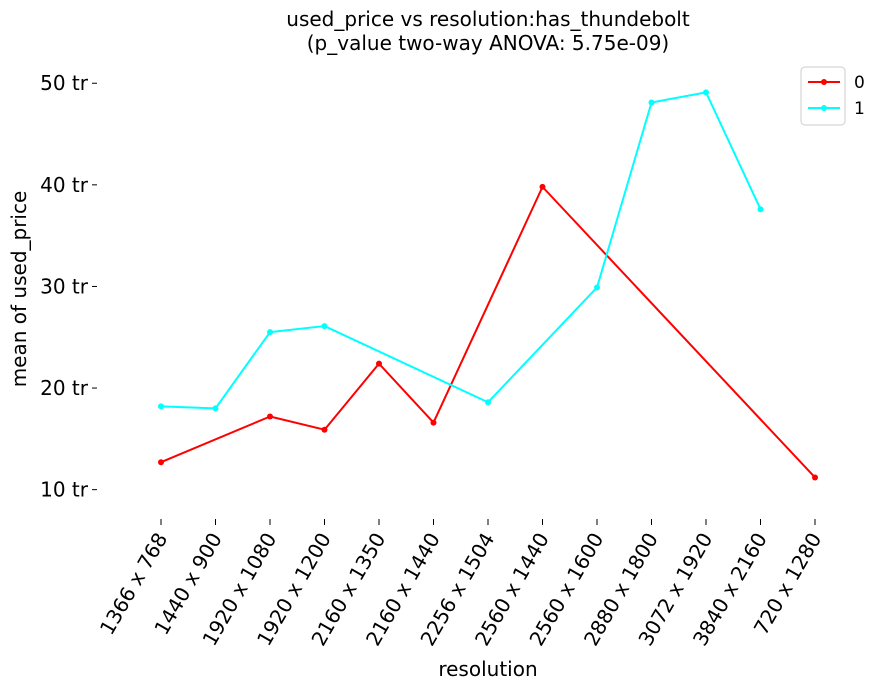  What do you see at coordinates (64, 286) in the screenshot?
I see `y-tick-label: 30 tr` at bounding box center [64, 286].